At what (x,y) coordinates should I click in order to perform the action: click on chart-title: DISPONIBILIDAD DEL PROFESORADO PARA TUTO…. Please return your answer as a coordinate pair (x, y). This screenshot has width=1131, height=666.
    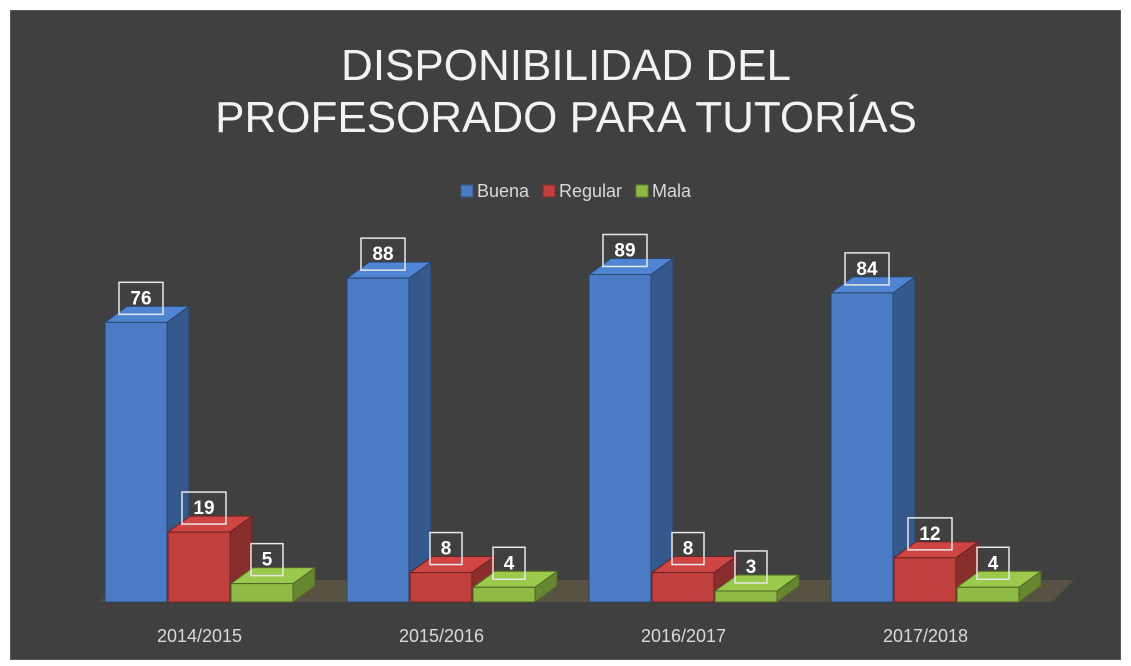
    Looking at the image, I should click on (566, 91).